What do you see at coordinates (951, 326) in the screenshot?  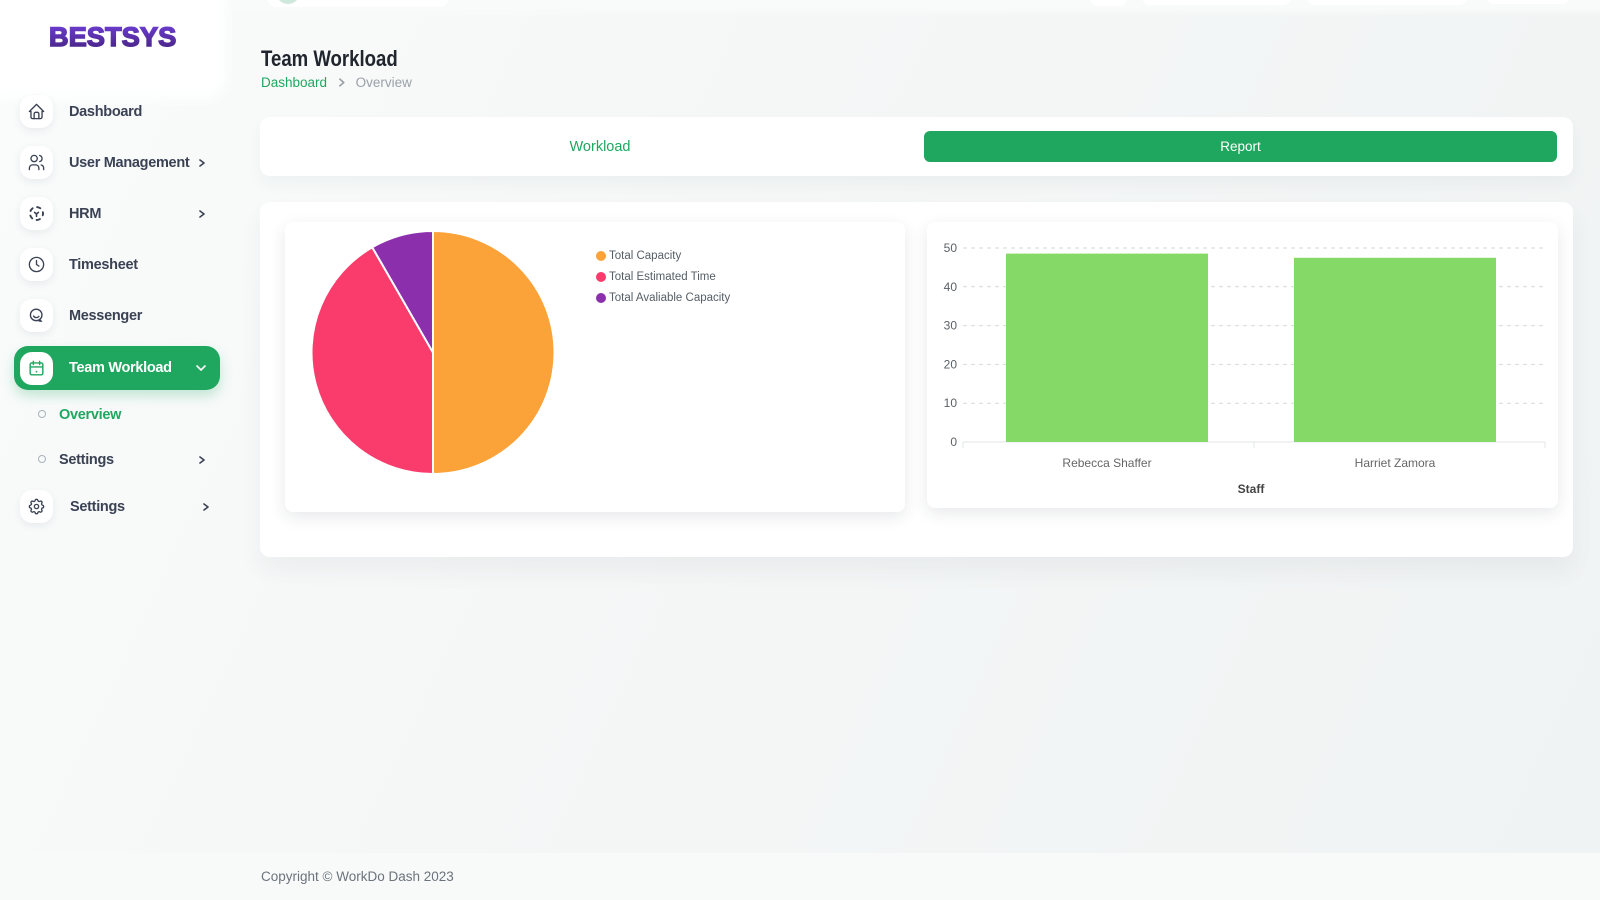 I see `svg-text: 30` at bounding box center [951, 326].